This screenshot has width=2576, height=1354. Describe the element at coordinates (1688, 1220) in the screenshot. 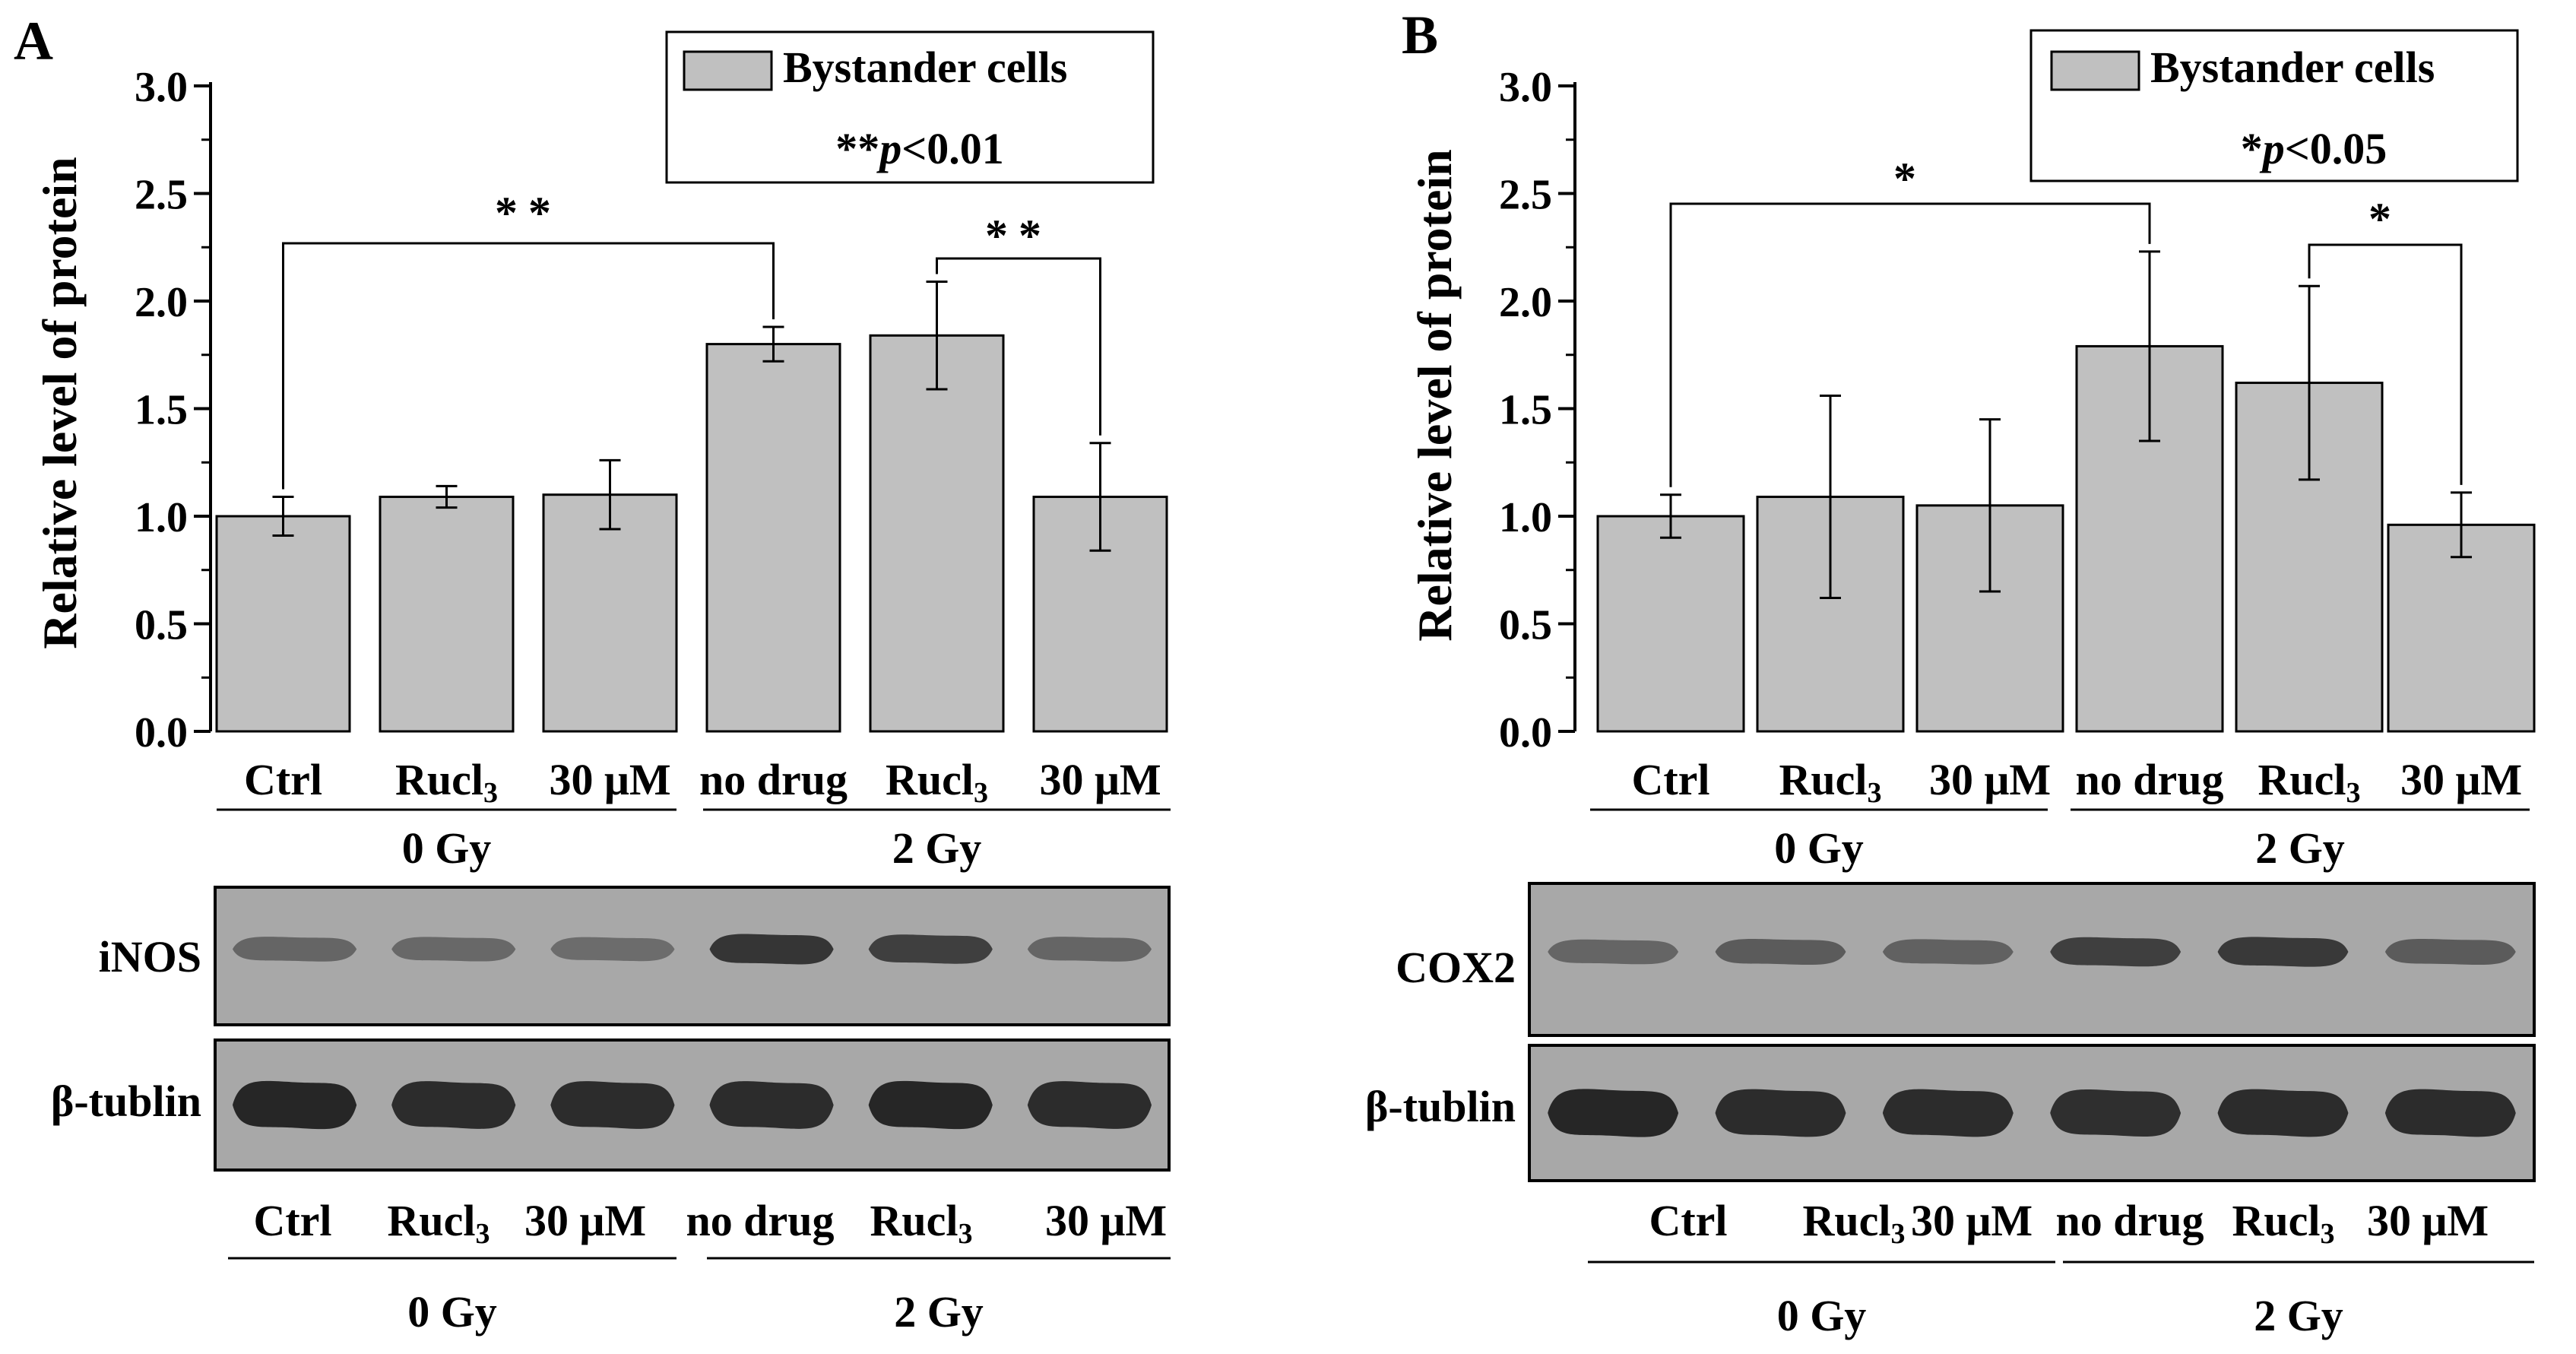

I see `panel-b-blot-lane-label-main: Ctrl` at that location.